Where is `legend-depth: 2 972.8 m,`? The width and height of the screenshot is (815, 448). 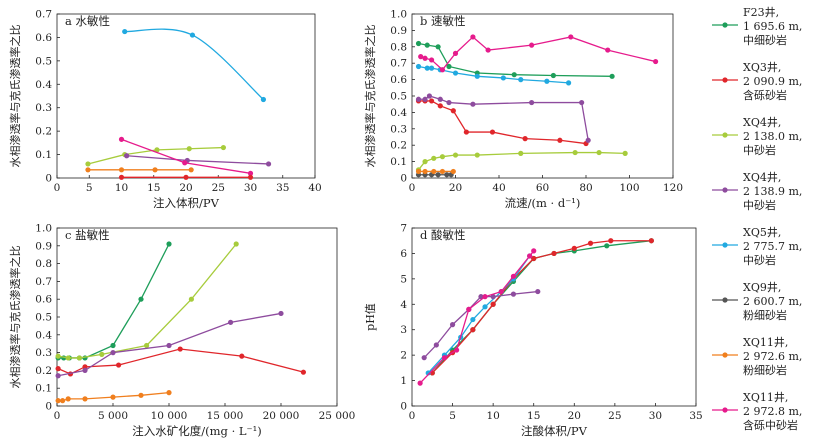 legend-depth: 2 972.8 m, is located at coordinates (772, 411).